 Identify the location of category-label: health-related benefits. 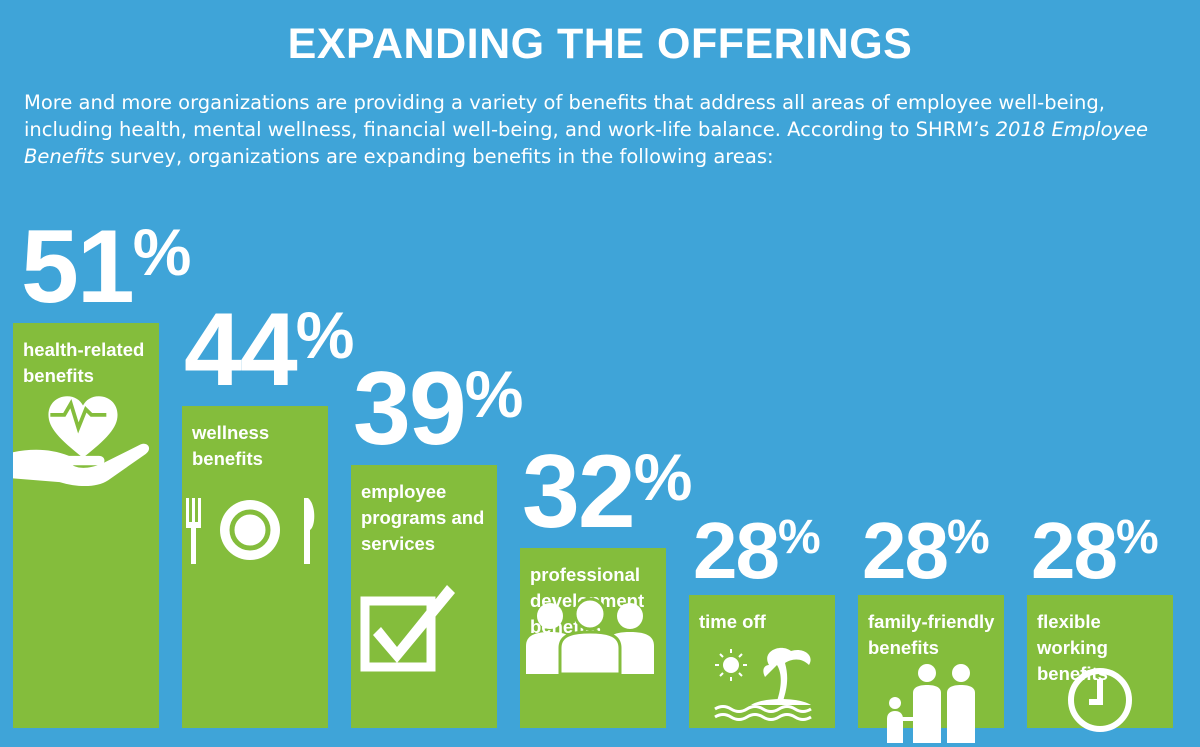
(84, 362).